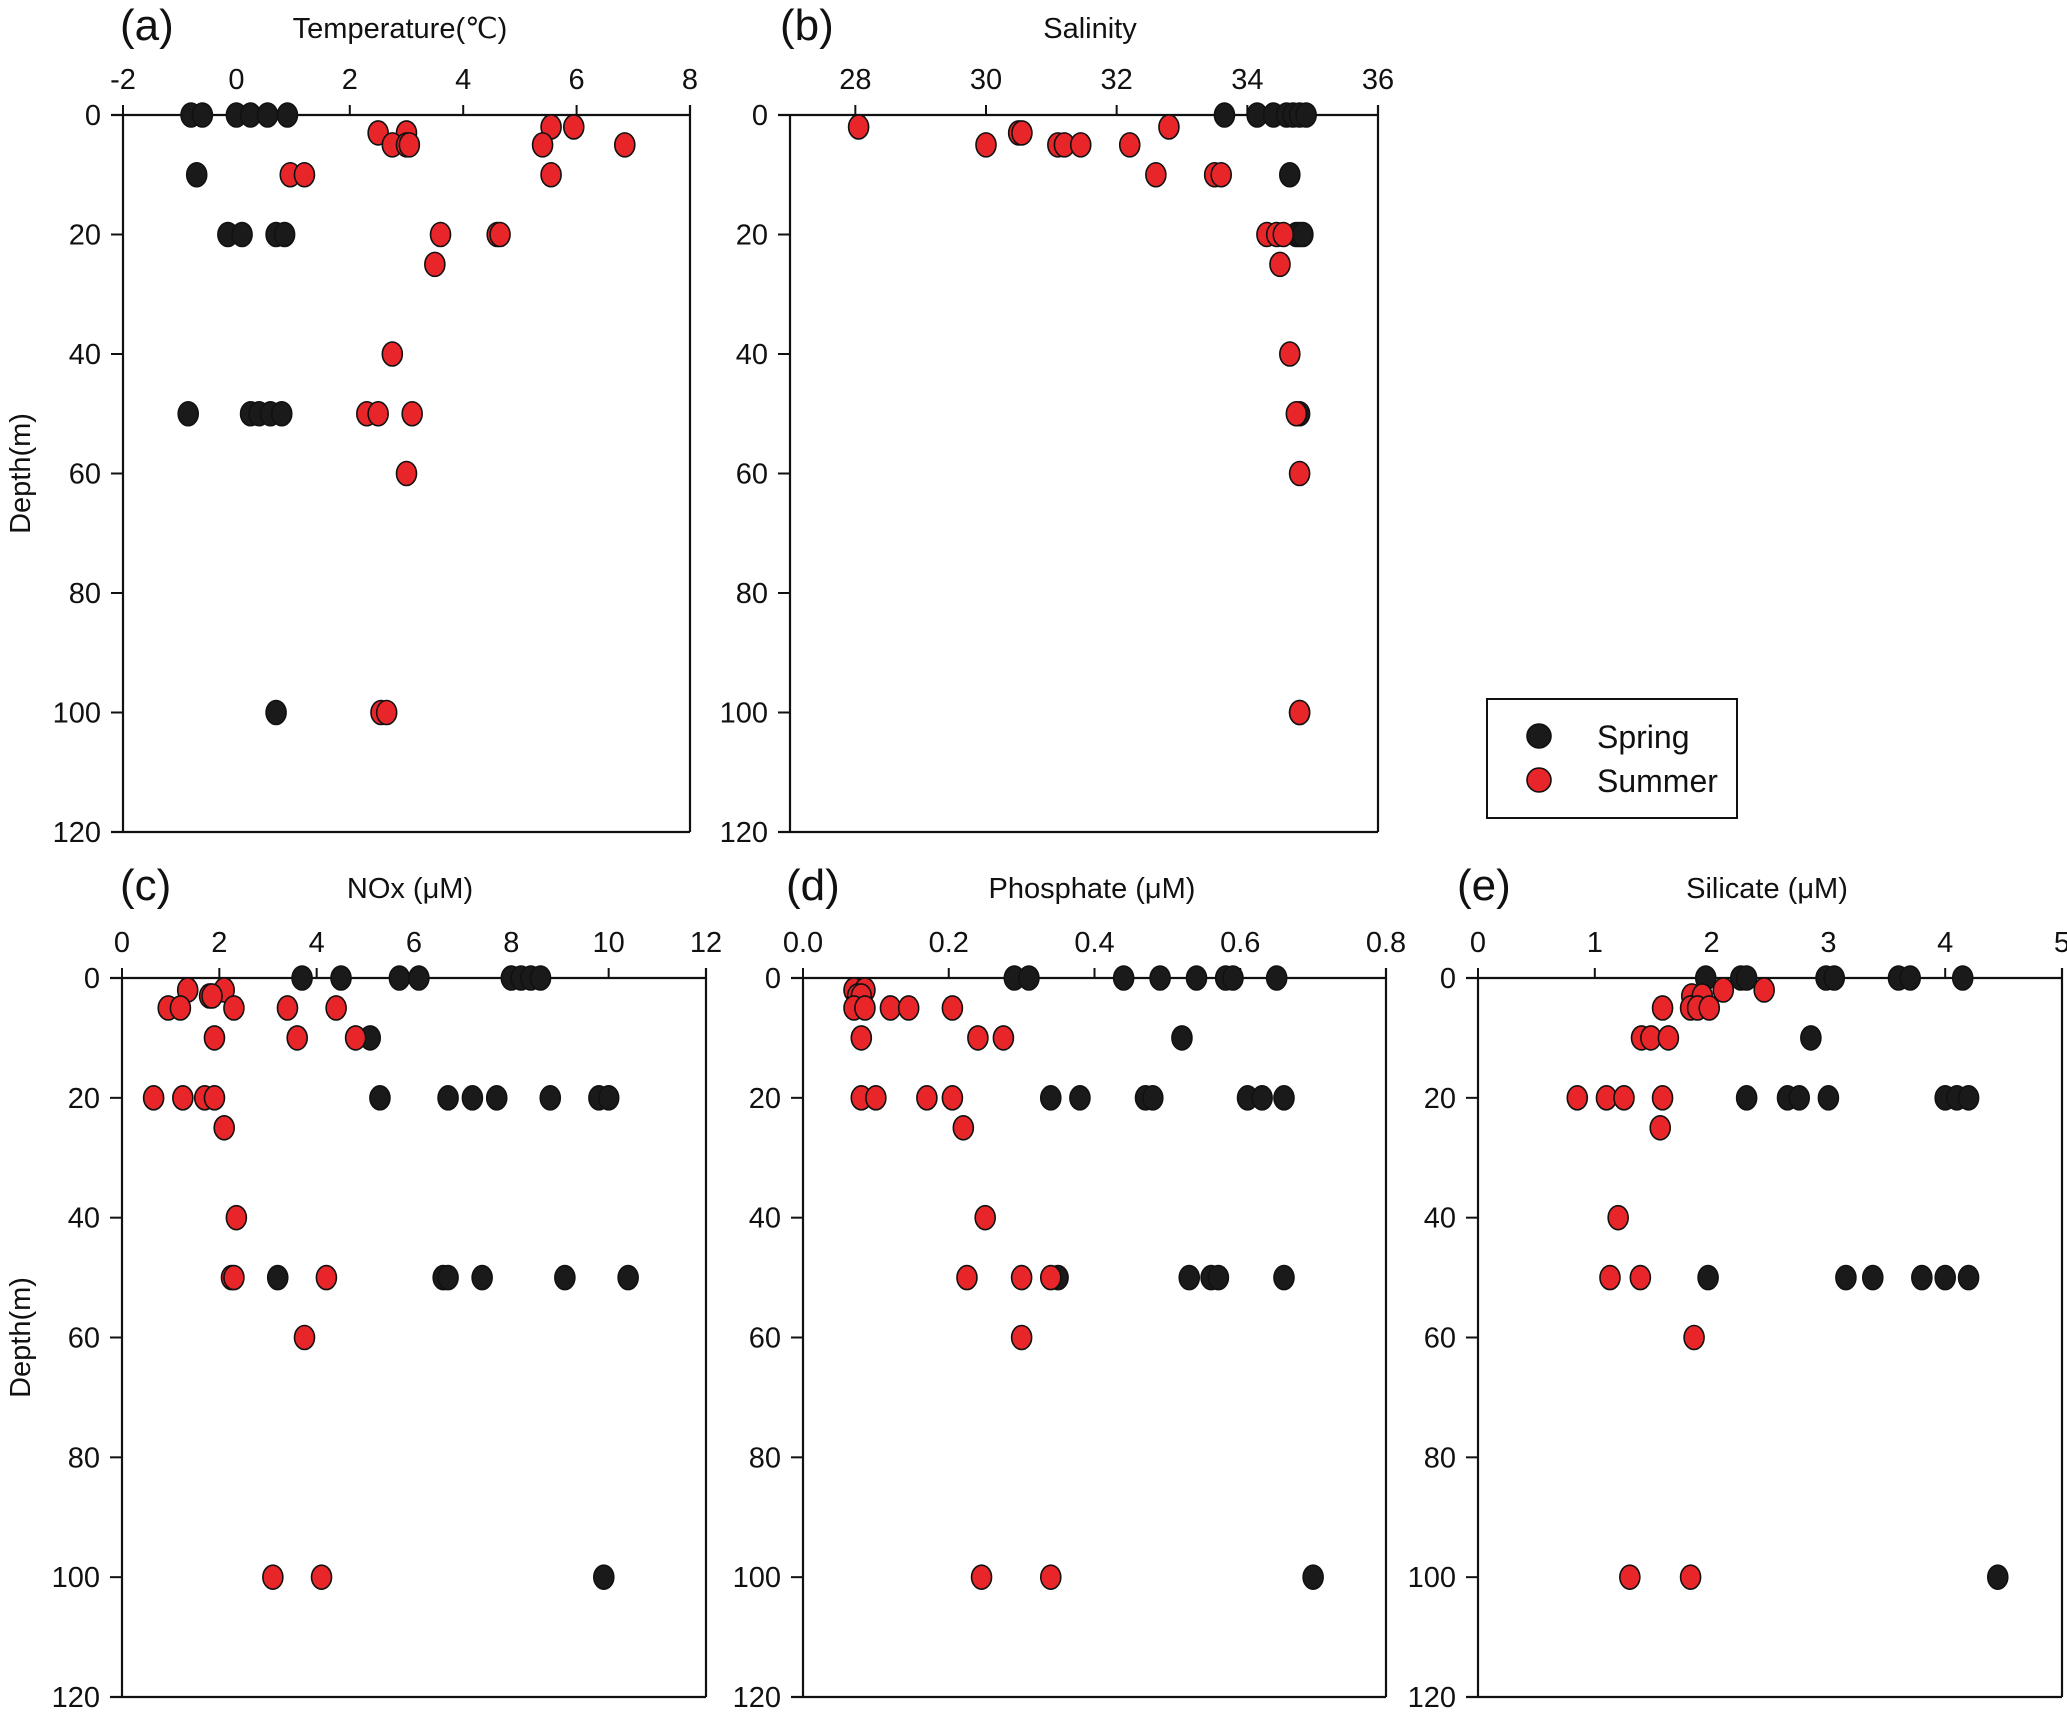 The width and height of the screenshot is (2067, 1713). Describe the element at coordinates (855, 80) in the screenshot. I see `x-tick-label: 28` at that location.